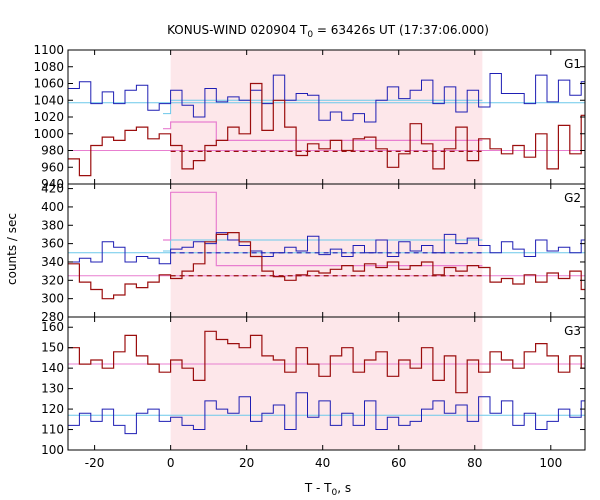 Image resolution: width=600 pixels, height=500 pixels. I want to click on y-tick-label: 1020, so click(48, 117).